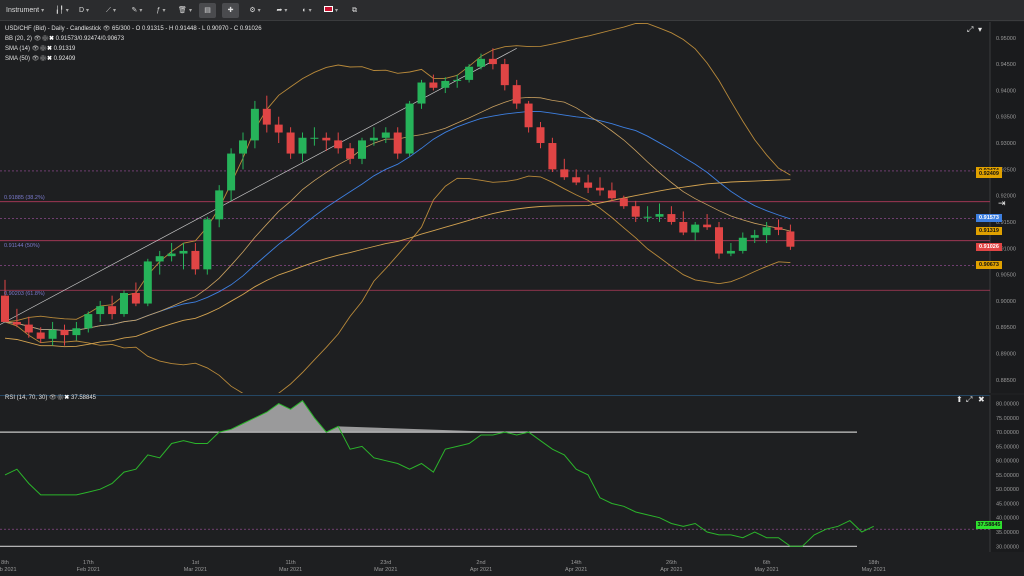  What do you see at coordinates (18, 49) in the screenshot?
I see `sma14-label: SMA (14)` at bounding box center [18, 49].